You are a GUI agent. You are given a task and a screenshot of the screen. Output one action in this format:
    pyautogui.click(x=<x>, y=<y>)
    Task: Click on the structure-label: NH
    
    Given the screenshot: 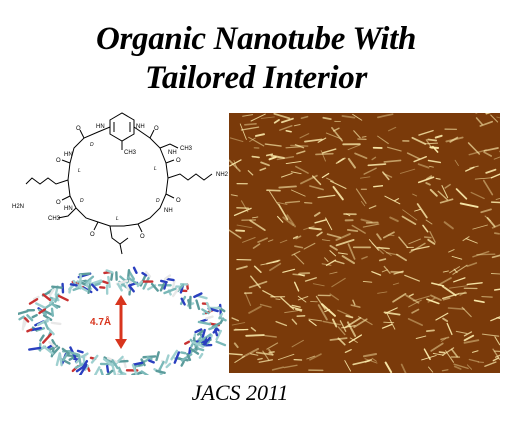 What is the action you would take?
    pyautogui.click(x=168, y=211)
    